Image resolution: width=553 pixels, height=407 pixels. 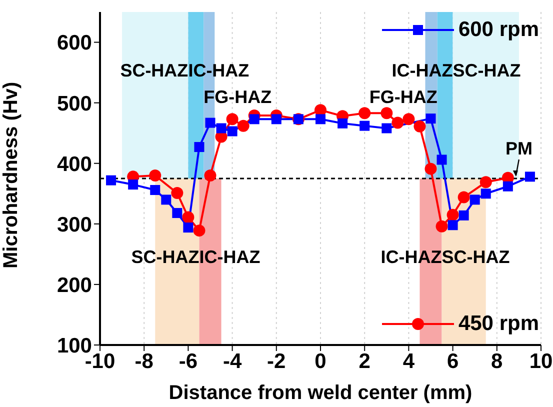 What do you see at coordinates (276, 361) in the screenshot?
I see `x-tick-label: -2` at bounding box center [276, 361].